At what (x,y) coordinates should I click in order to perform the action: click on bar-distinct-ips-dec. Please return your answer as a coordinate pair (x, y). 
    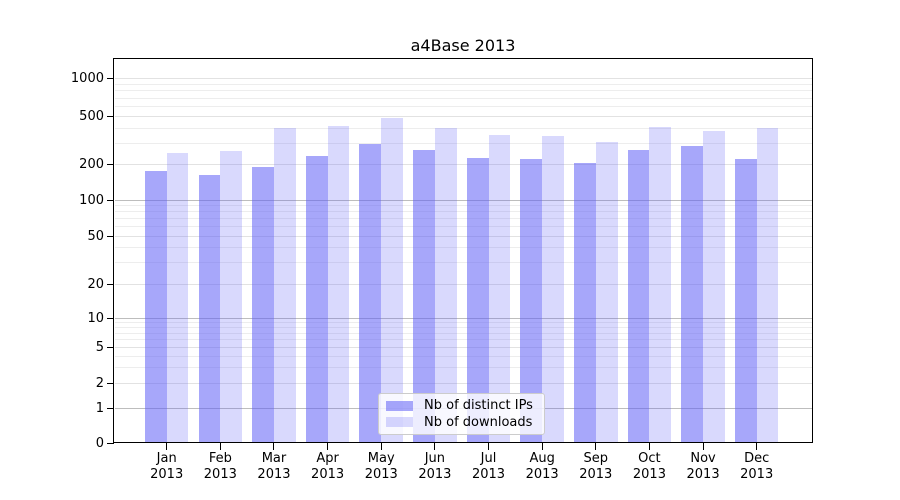
    Looking at the image, I should click on (745, 300).